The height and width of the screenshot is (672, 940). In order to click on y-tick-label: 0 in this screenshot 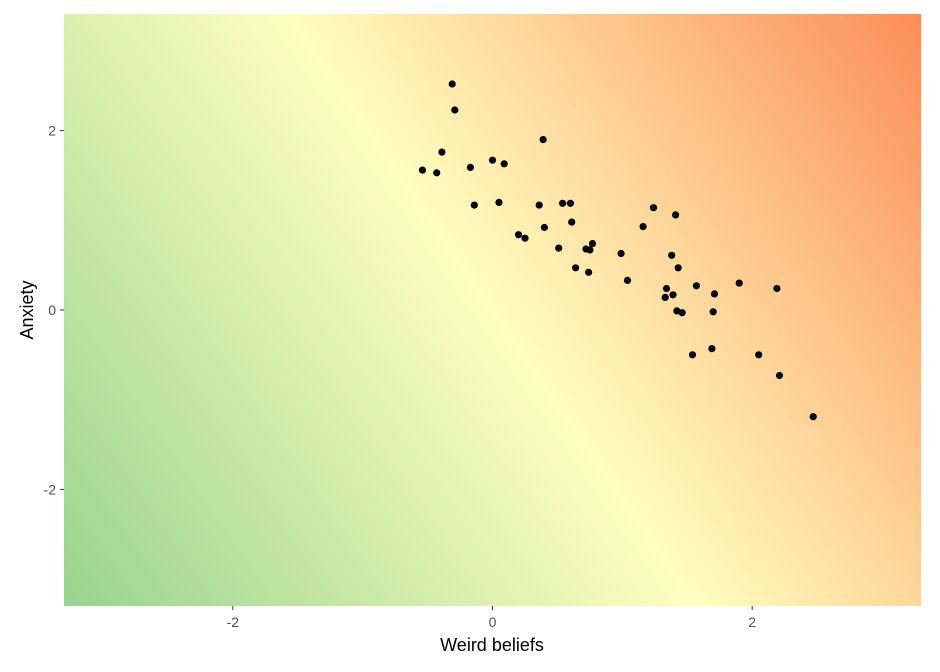, I will do `click(52, 310)`.